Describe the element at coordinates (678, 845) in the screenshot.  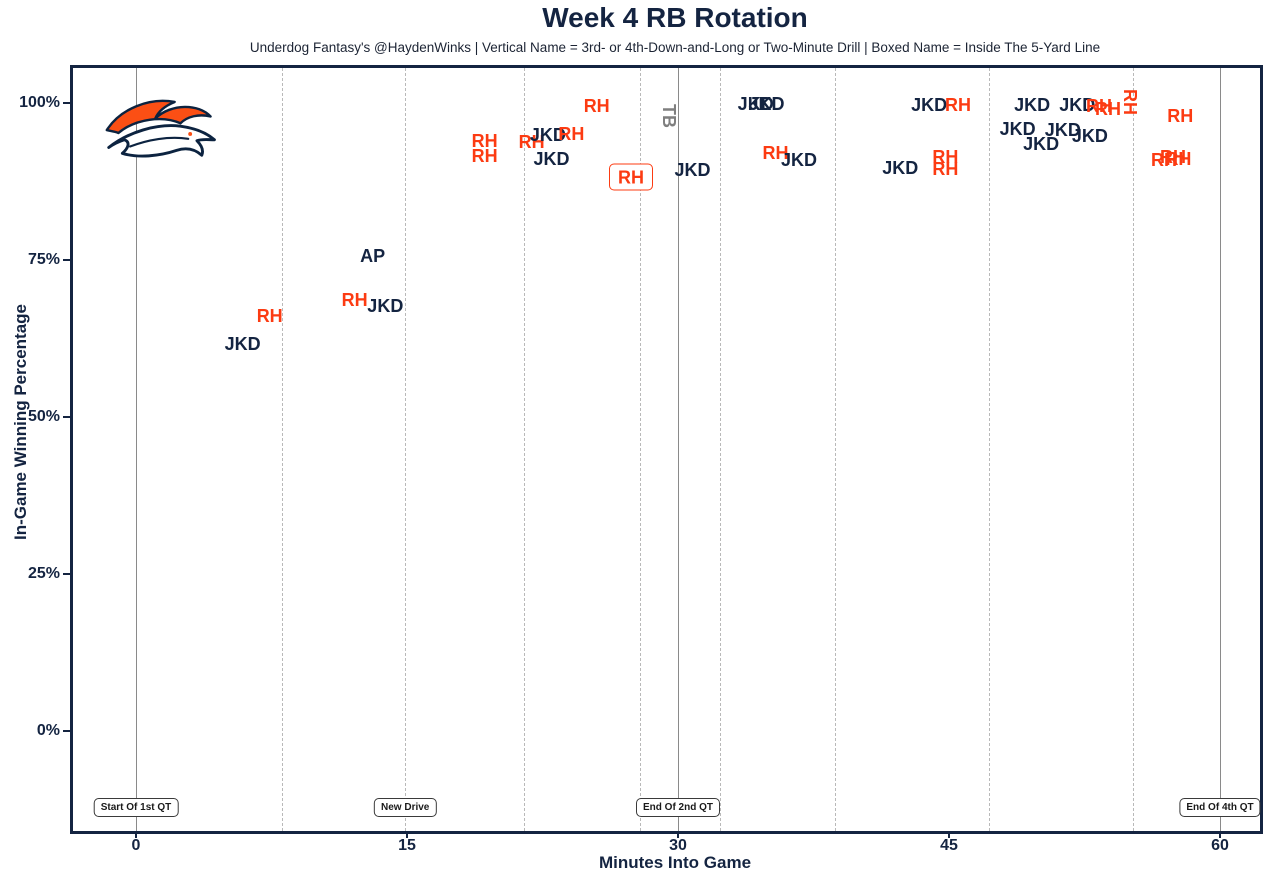
I see `x-tick-label: 30` at that location.